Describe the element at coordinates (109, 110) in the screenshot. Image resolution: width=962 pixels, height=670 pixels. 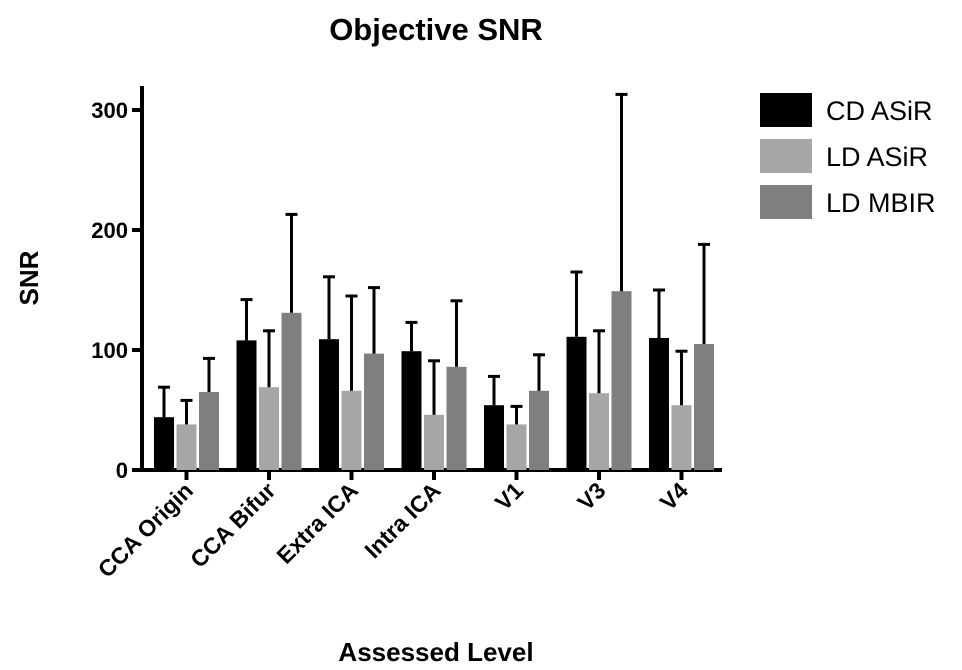
I see `y-tick-label: 300` at that location.